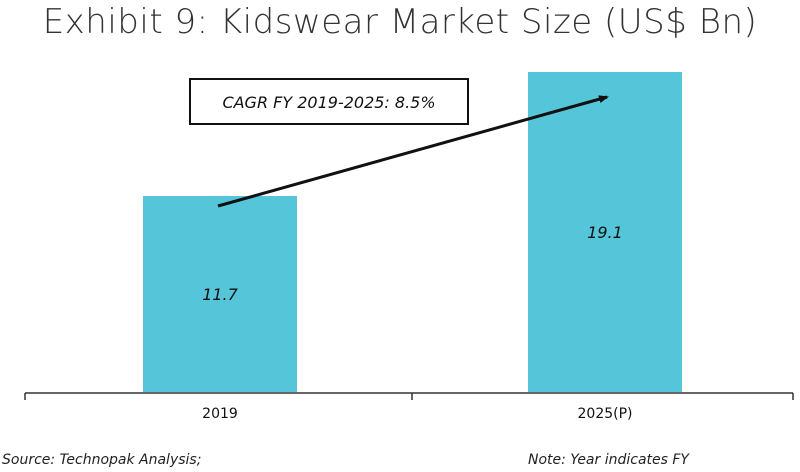 Image resolution: width=800 pixels, height=472 pixels. Describe the element at coordinates (102, 460) in the screenshot. I see `source-note: Source: Technopak Analysis;` at that location.